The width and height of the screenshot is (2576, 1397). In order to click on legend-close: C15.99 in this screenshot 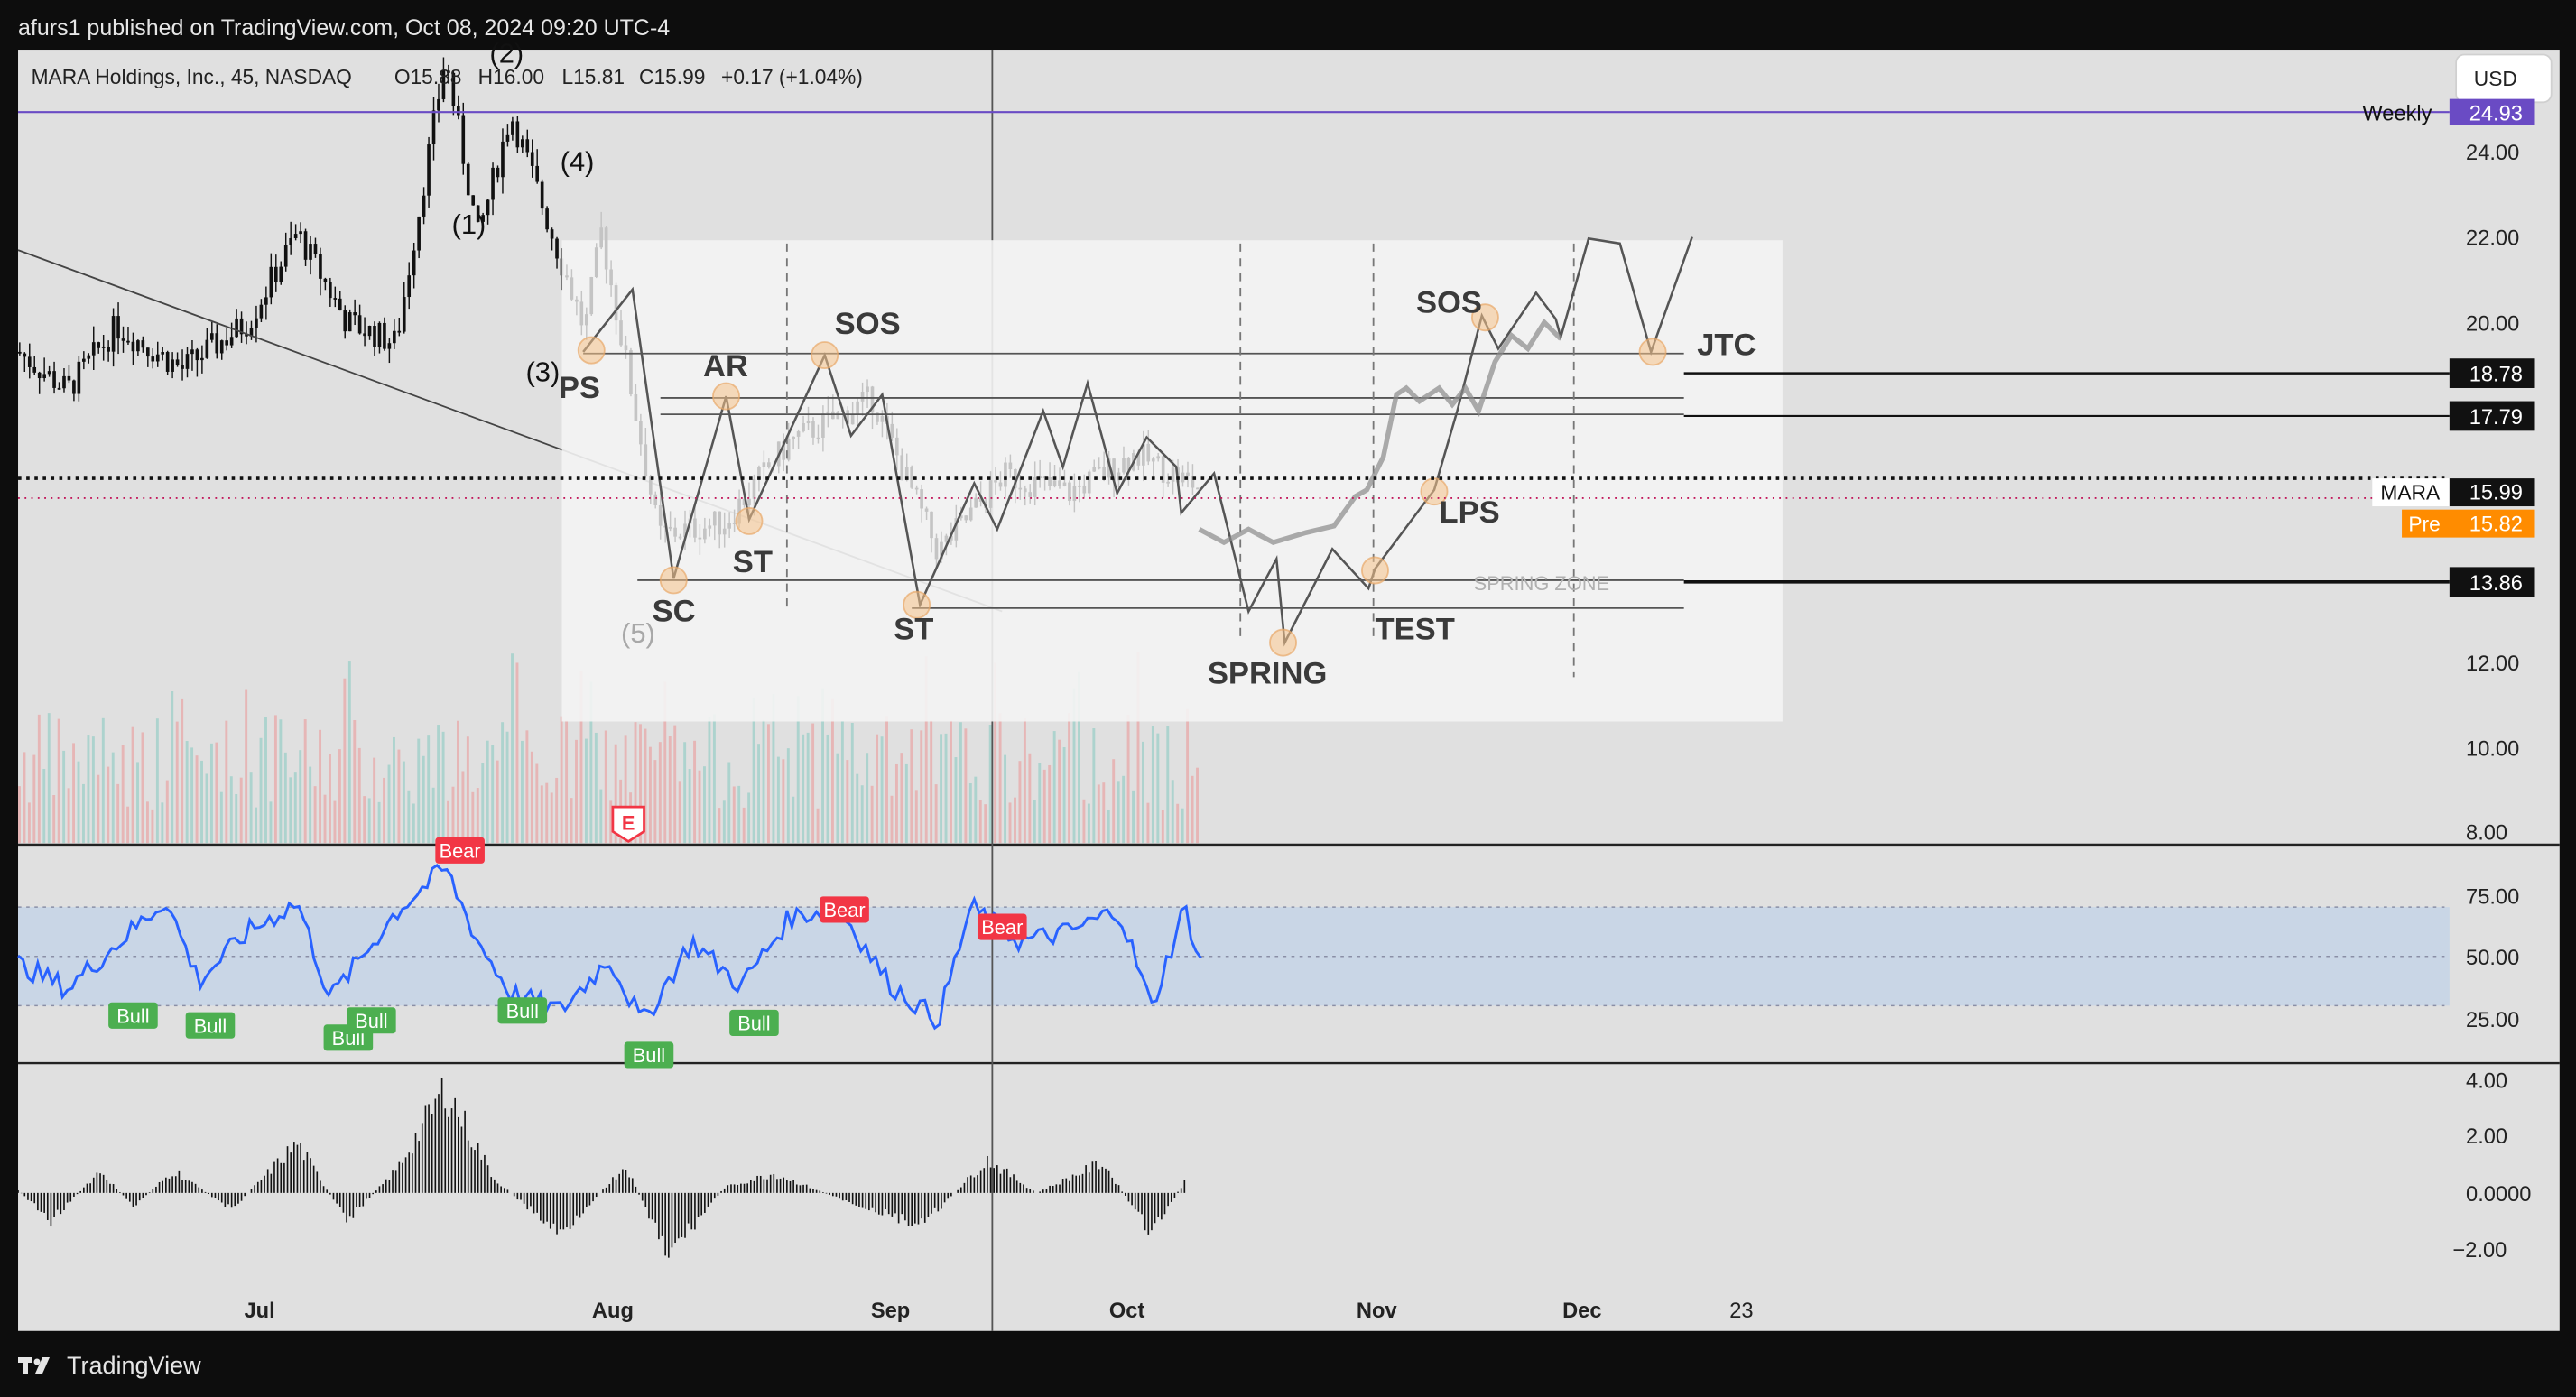, I will do `click(672, 76)`.